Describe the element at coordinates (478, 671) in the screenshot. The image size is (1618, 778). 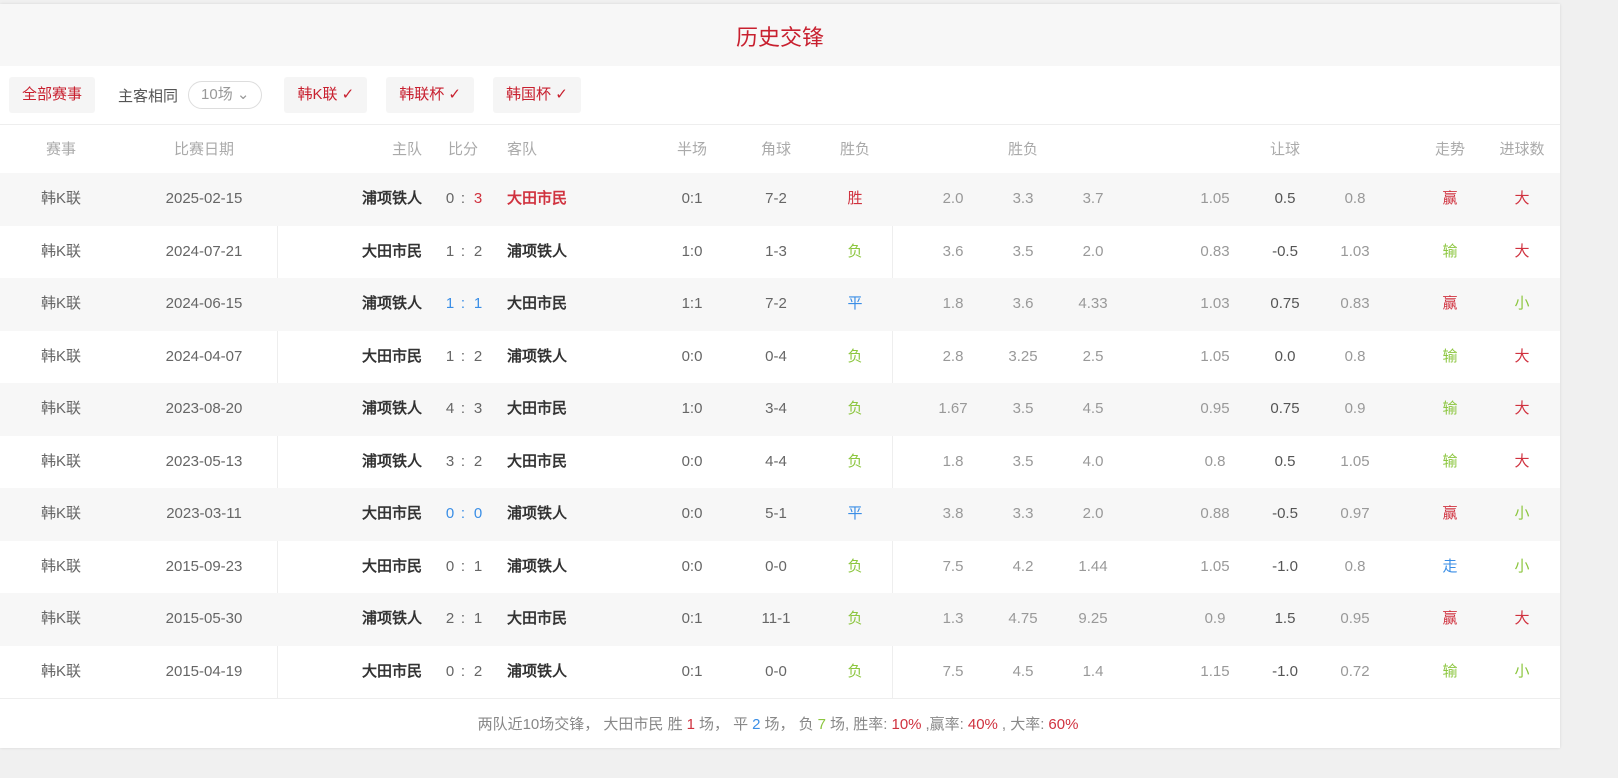
I see `away-score: 2` at that location.